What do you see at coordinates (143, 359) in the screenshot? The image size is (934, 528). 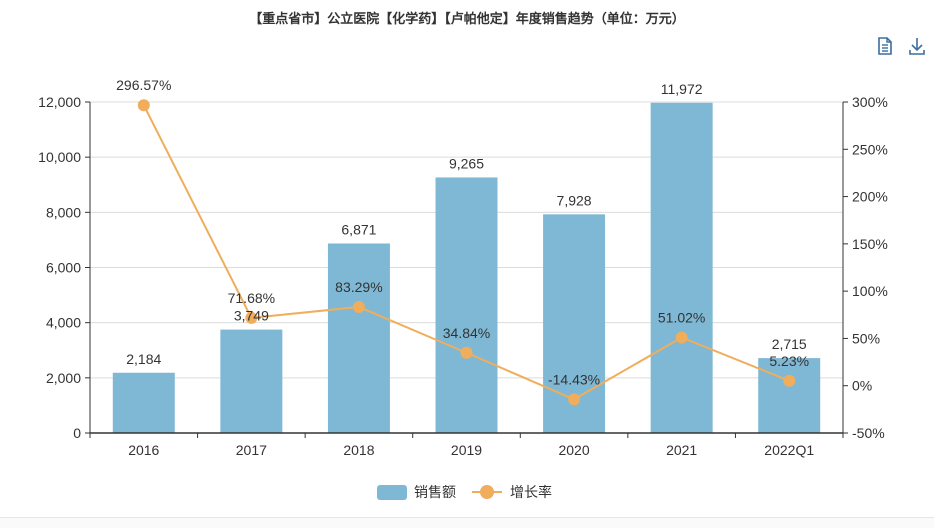 I see `bar-value-label: 2,184` at bounding box center [143, 359].